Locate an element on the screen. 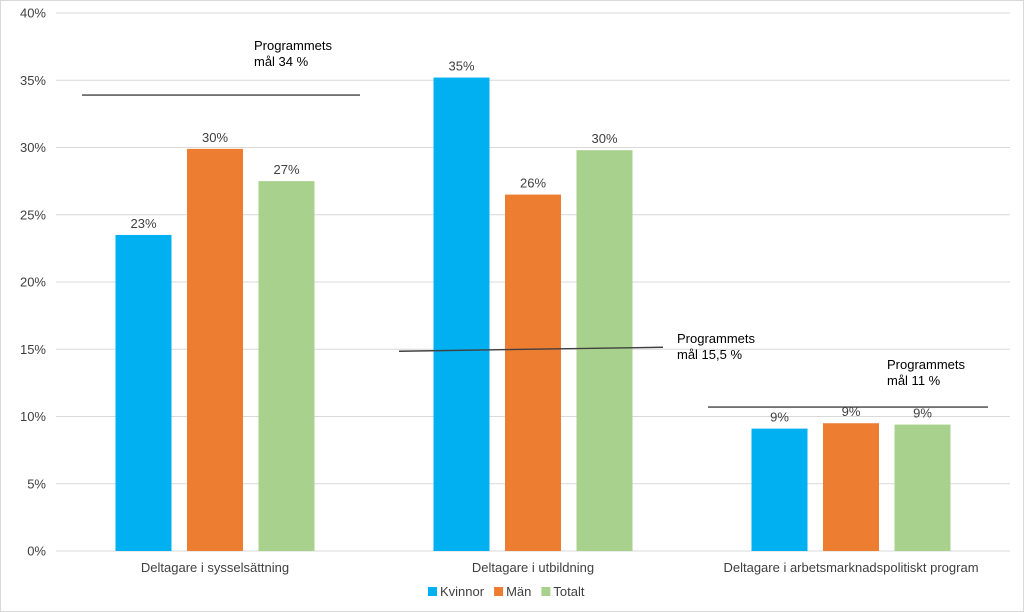 This screenshot has width=1024, height=612. legend-label: Män is located at coordinates (518, 591).